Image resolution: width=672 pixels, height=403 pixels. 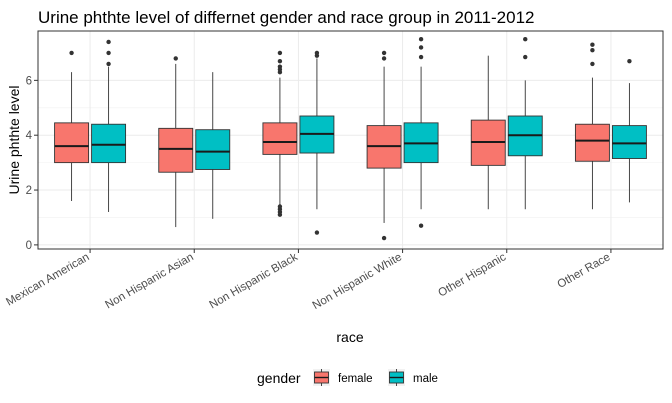 I want to click on y-tick-label: 4, so click(x=29, y=136).